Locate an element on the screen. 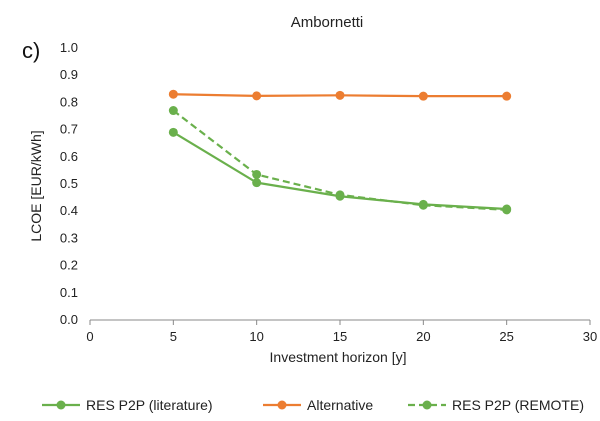  chart-title: Ambornetti is located at coordinates (327, 22).